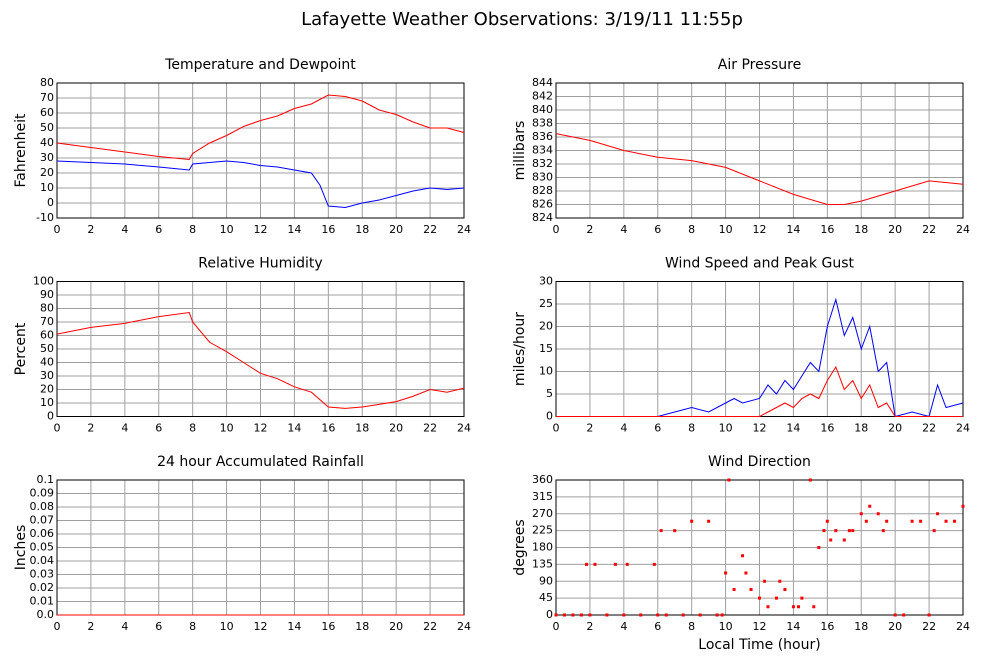 This screenshot has width=999, height=663. What do you see at coordinates (542, 217) in the screenshot?
I see `y-tick-label: 824` at bounding box center [542, 217].